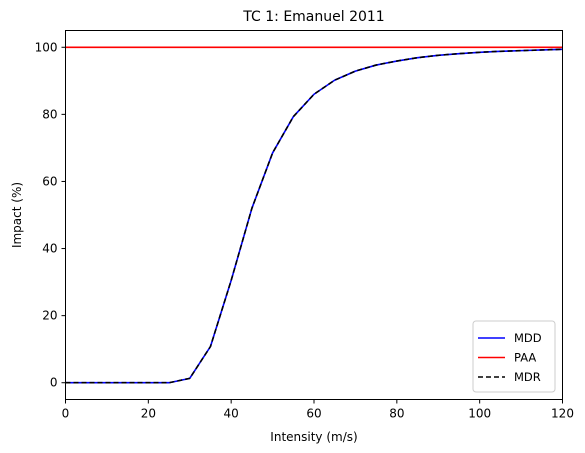  I want to click on y-tick-label: 0, so click(54, 383).